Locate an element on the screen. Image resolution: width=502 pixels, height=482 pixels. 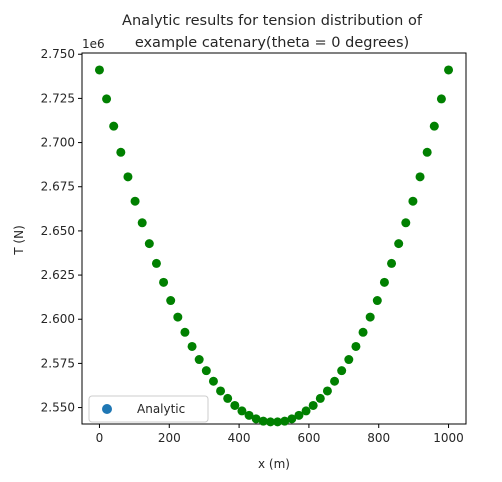
x-axis-label: x (m) is located at coordinates (274, 464).